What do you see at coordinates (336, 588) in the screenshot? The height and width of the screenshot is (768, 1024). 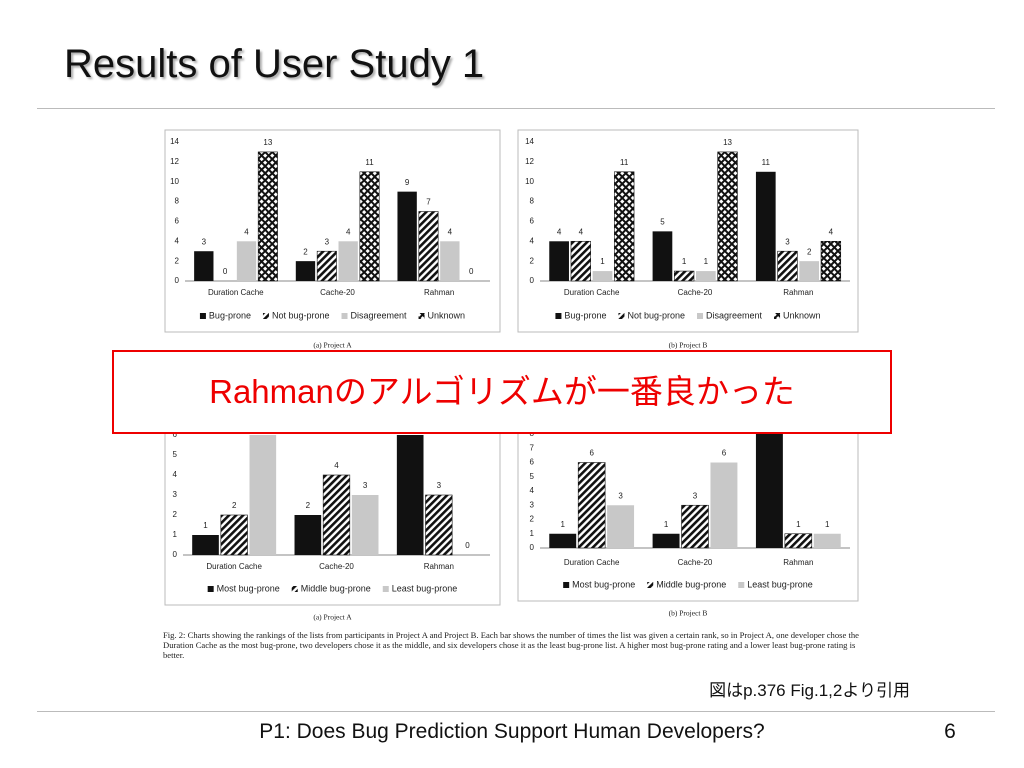 I see `legend-label: Middle bug-prone` at bounding box center [336, 588].